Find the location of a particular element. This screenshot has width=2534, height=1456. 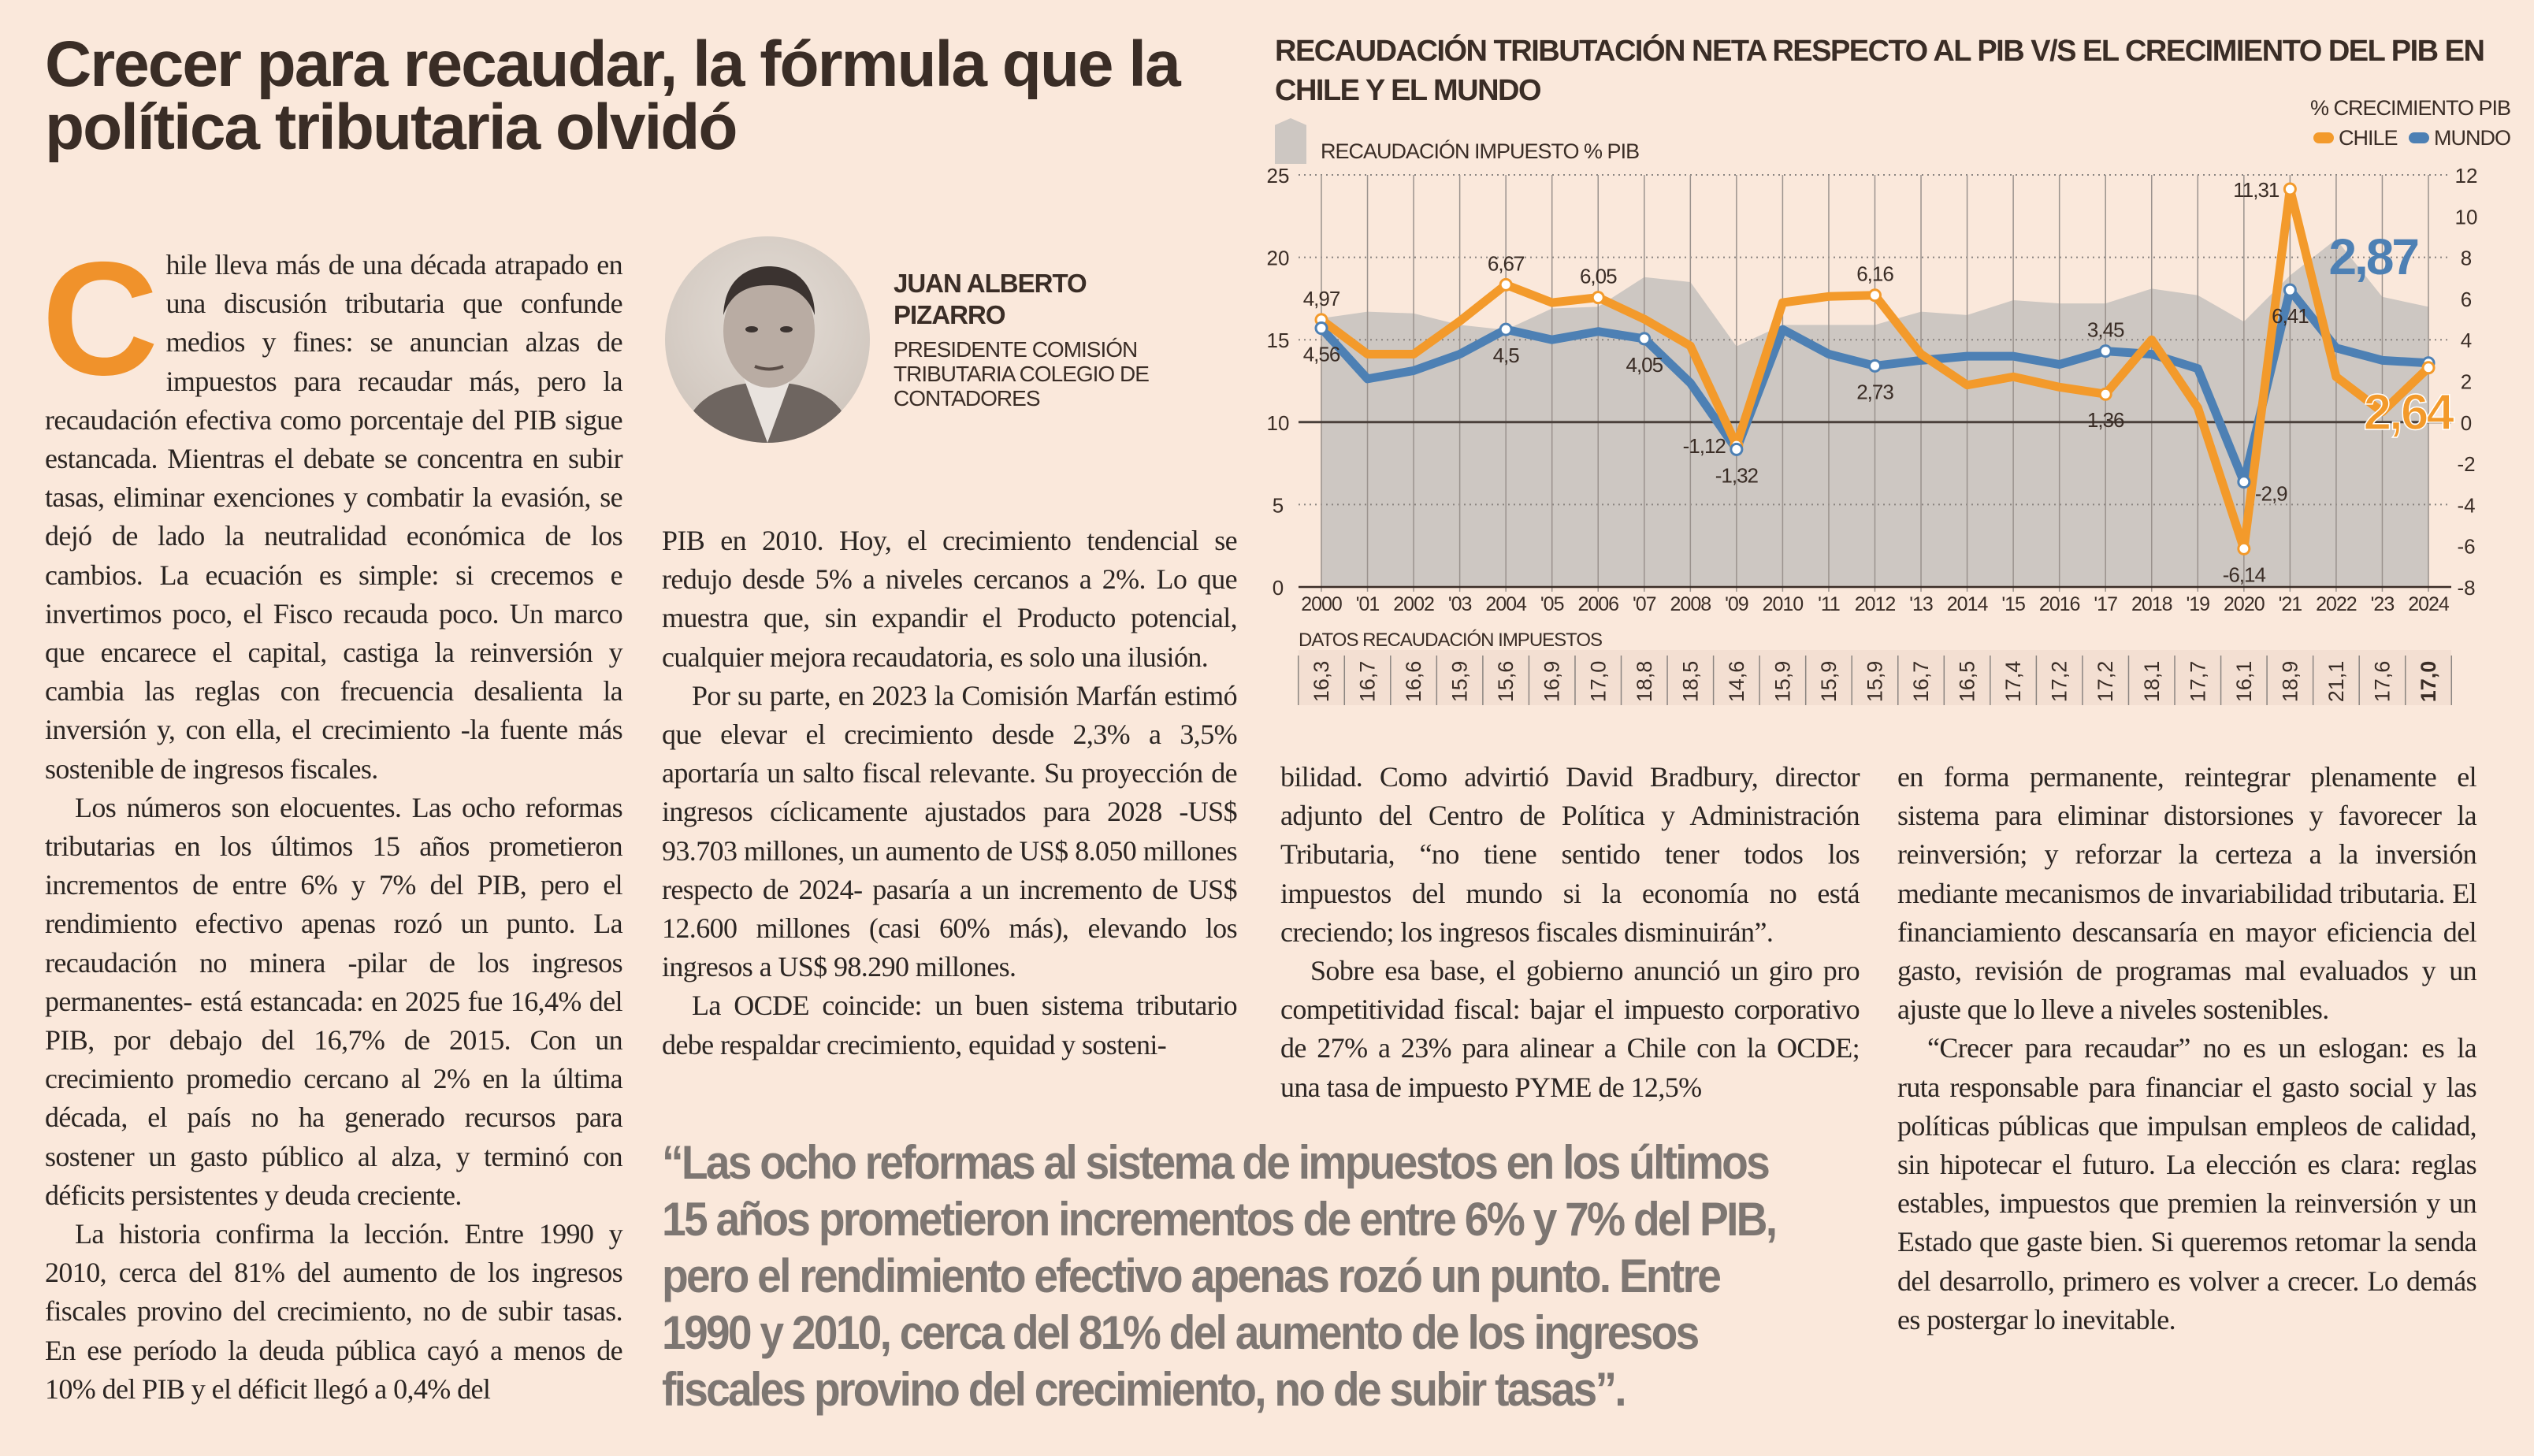

x-axis-tick: '03 is located at coordinates (1460, 604).